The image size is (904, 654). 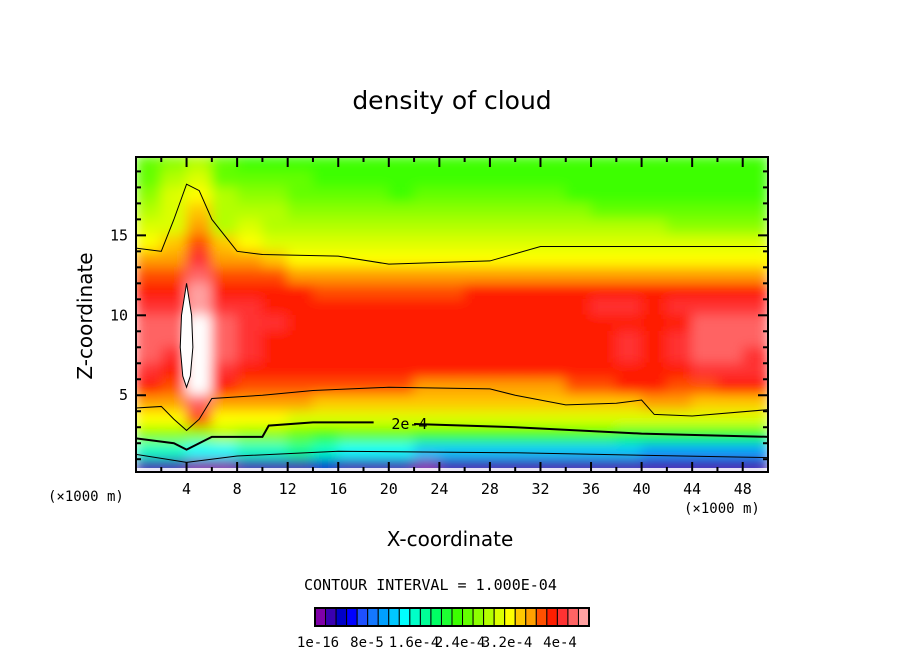 I want to click on colorbar-label: 2.4e-4, so click(x=460, y=643).